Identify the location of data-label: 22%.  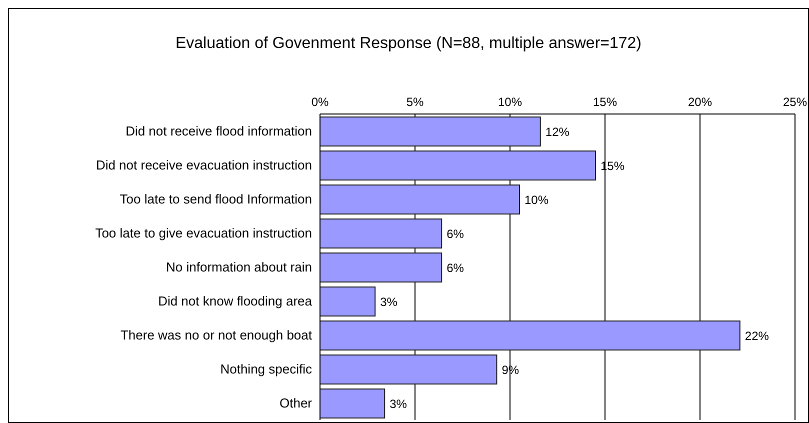
(757, 335).